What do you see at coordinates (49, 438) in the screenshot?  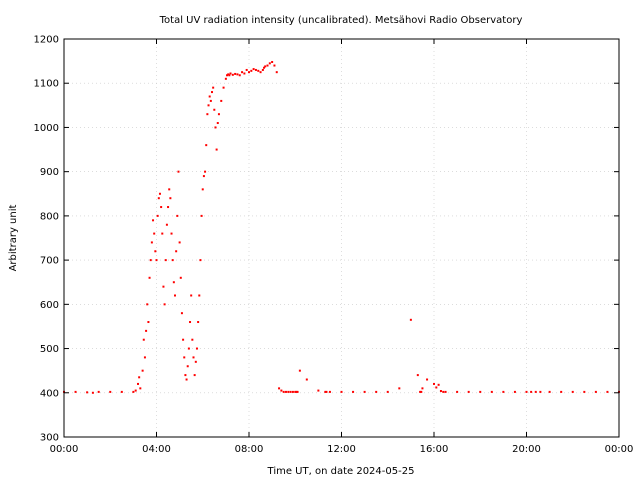 I see `y-tick-label: 300` at bounding box center [49, 438].